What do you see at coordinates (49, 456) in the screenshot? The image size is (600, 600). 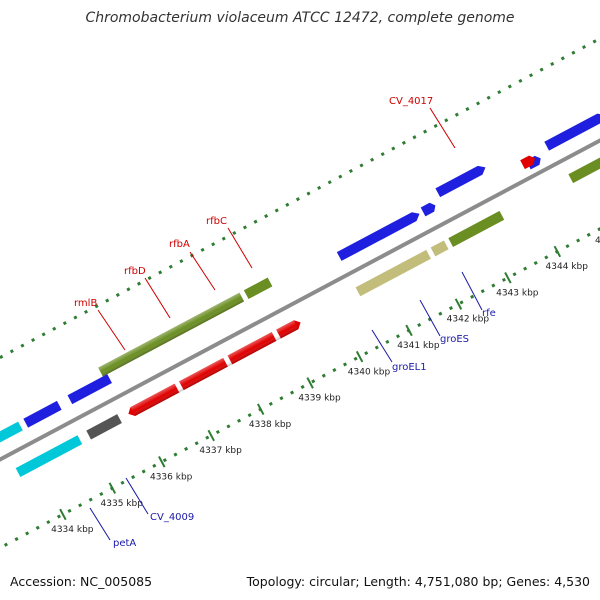 I see `gene-cyan-reverse` at bounding box center [49, 456].